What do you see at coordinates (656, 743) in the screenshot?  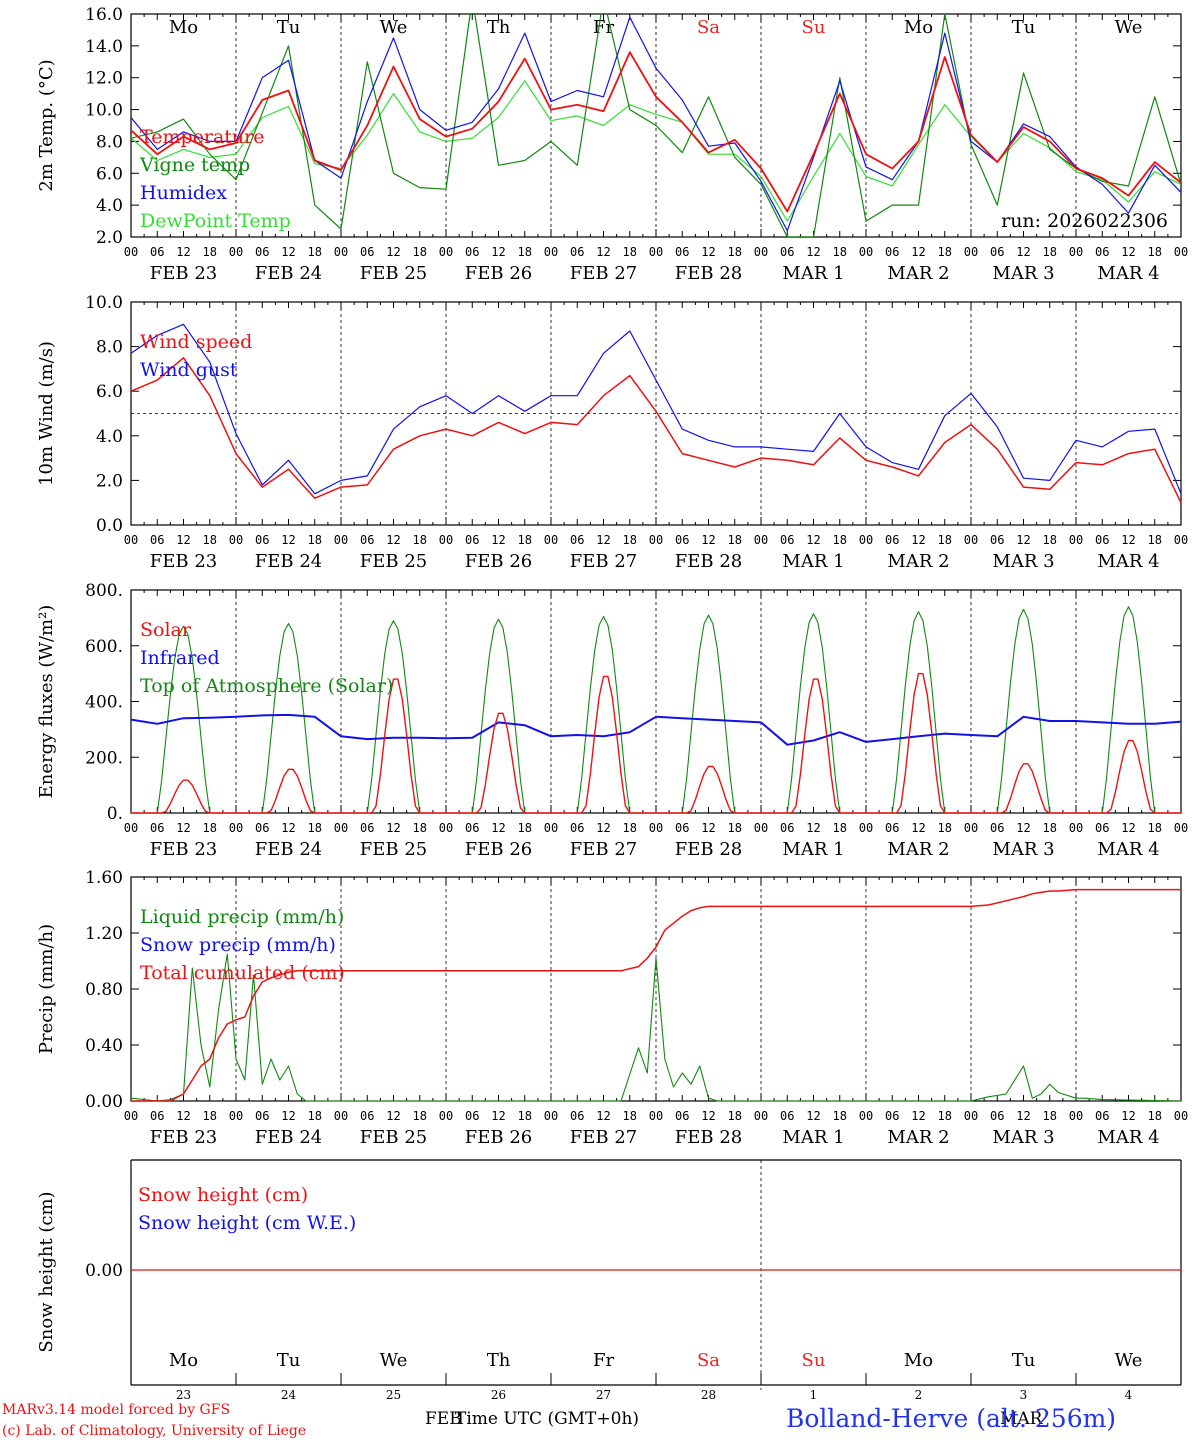 I see `series-solar` at bounding box center [656, 743].